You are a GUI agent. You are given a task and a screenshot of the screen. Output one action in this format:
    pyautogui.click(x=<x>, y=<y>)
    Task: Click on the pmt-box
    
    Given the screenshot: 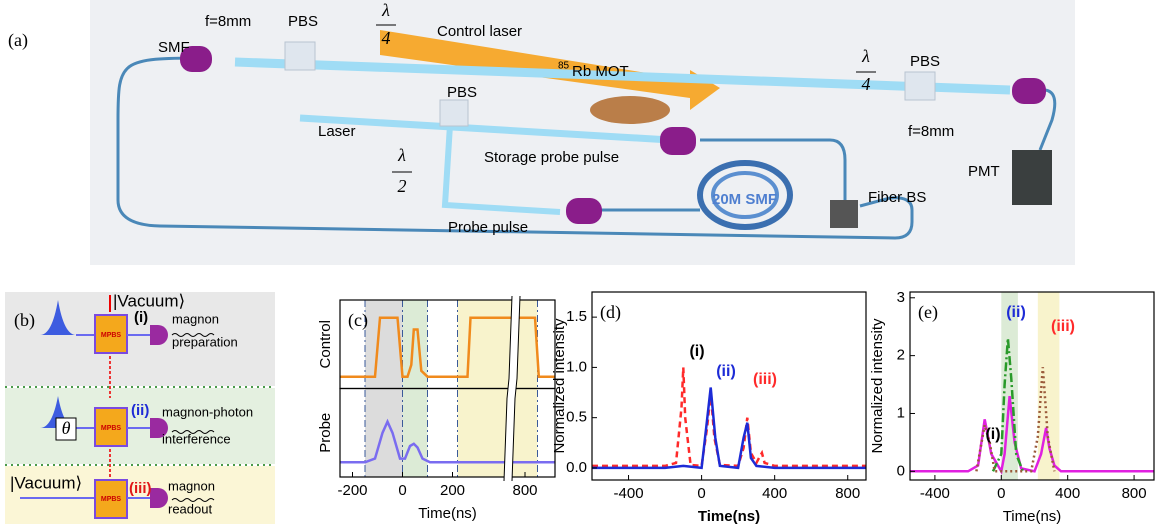 What is the action you would take?
    pyautogui.click(x=1032, y=177)
    